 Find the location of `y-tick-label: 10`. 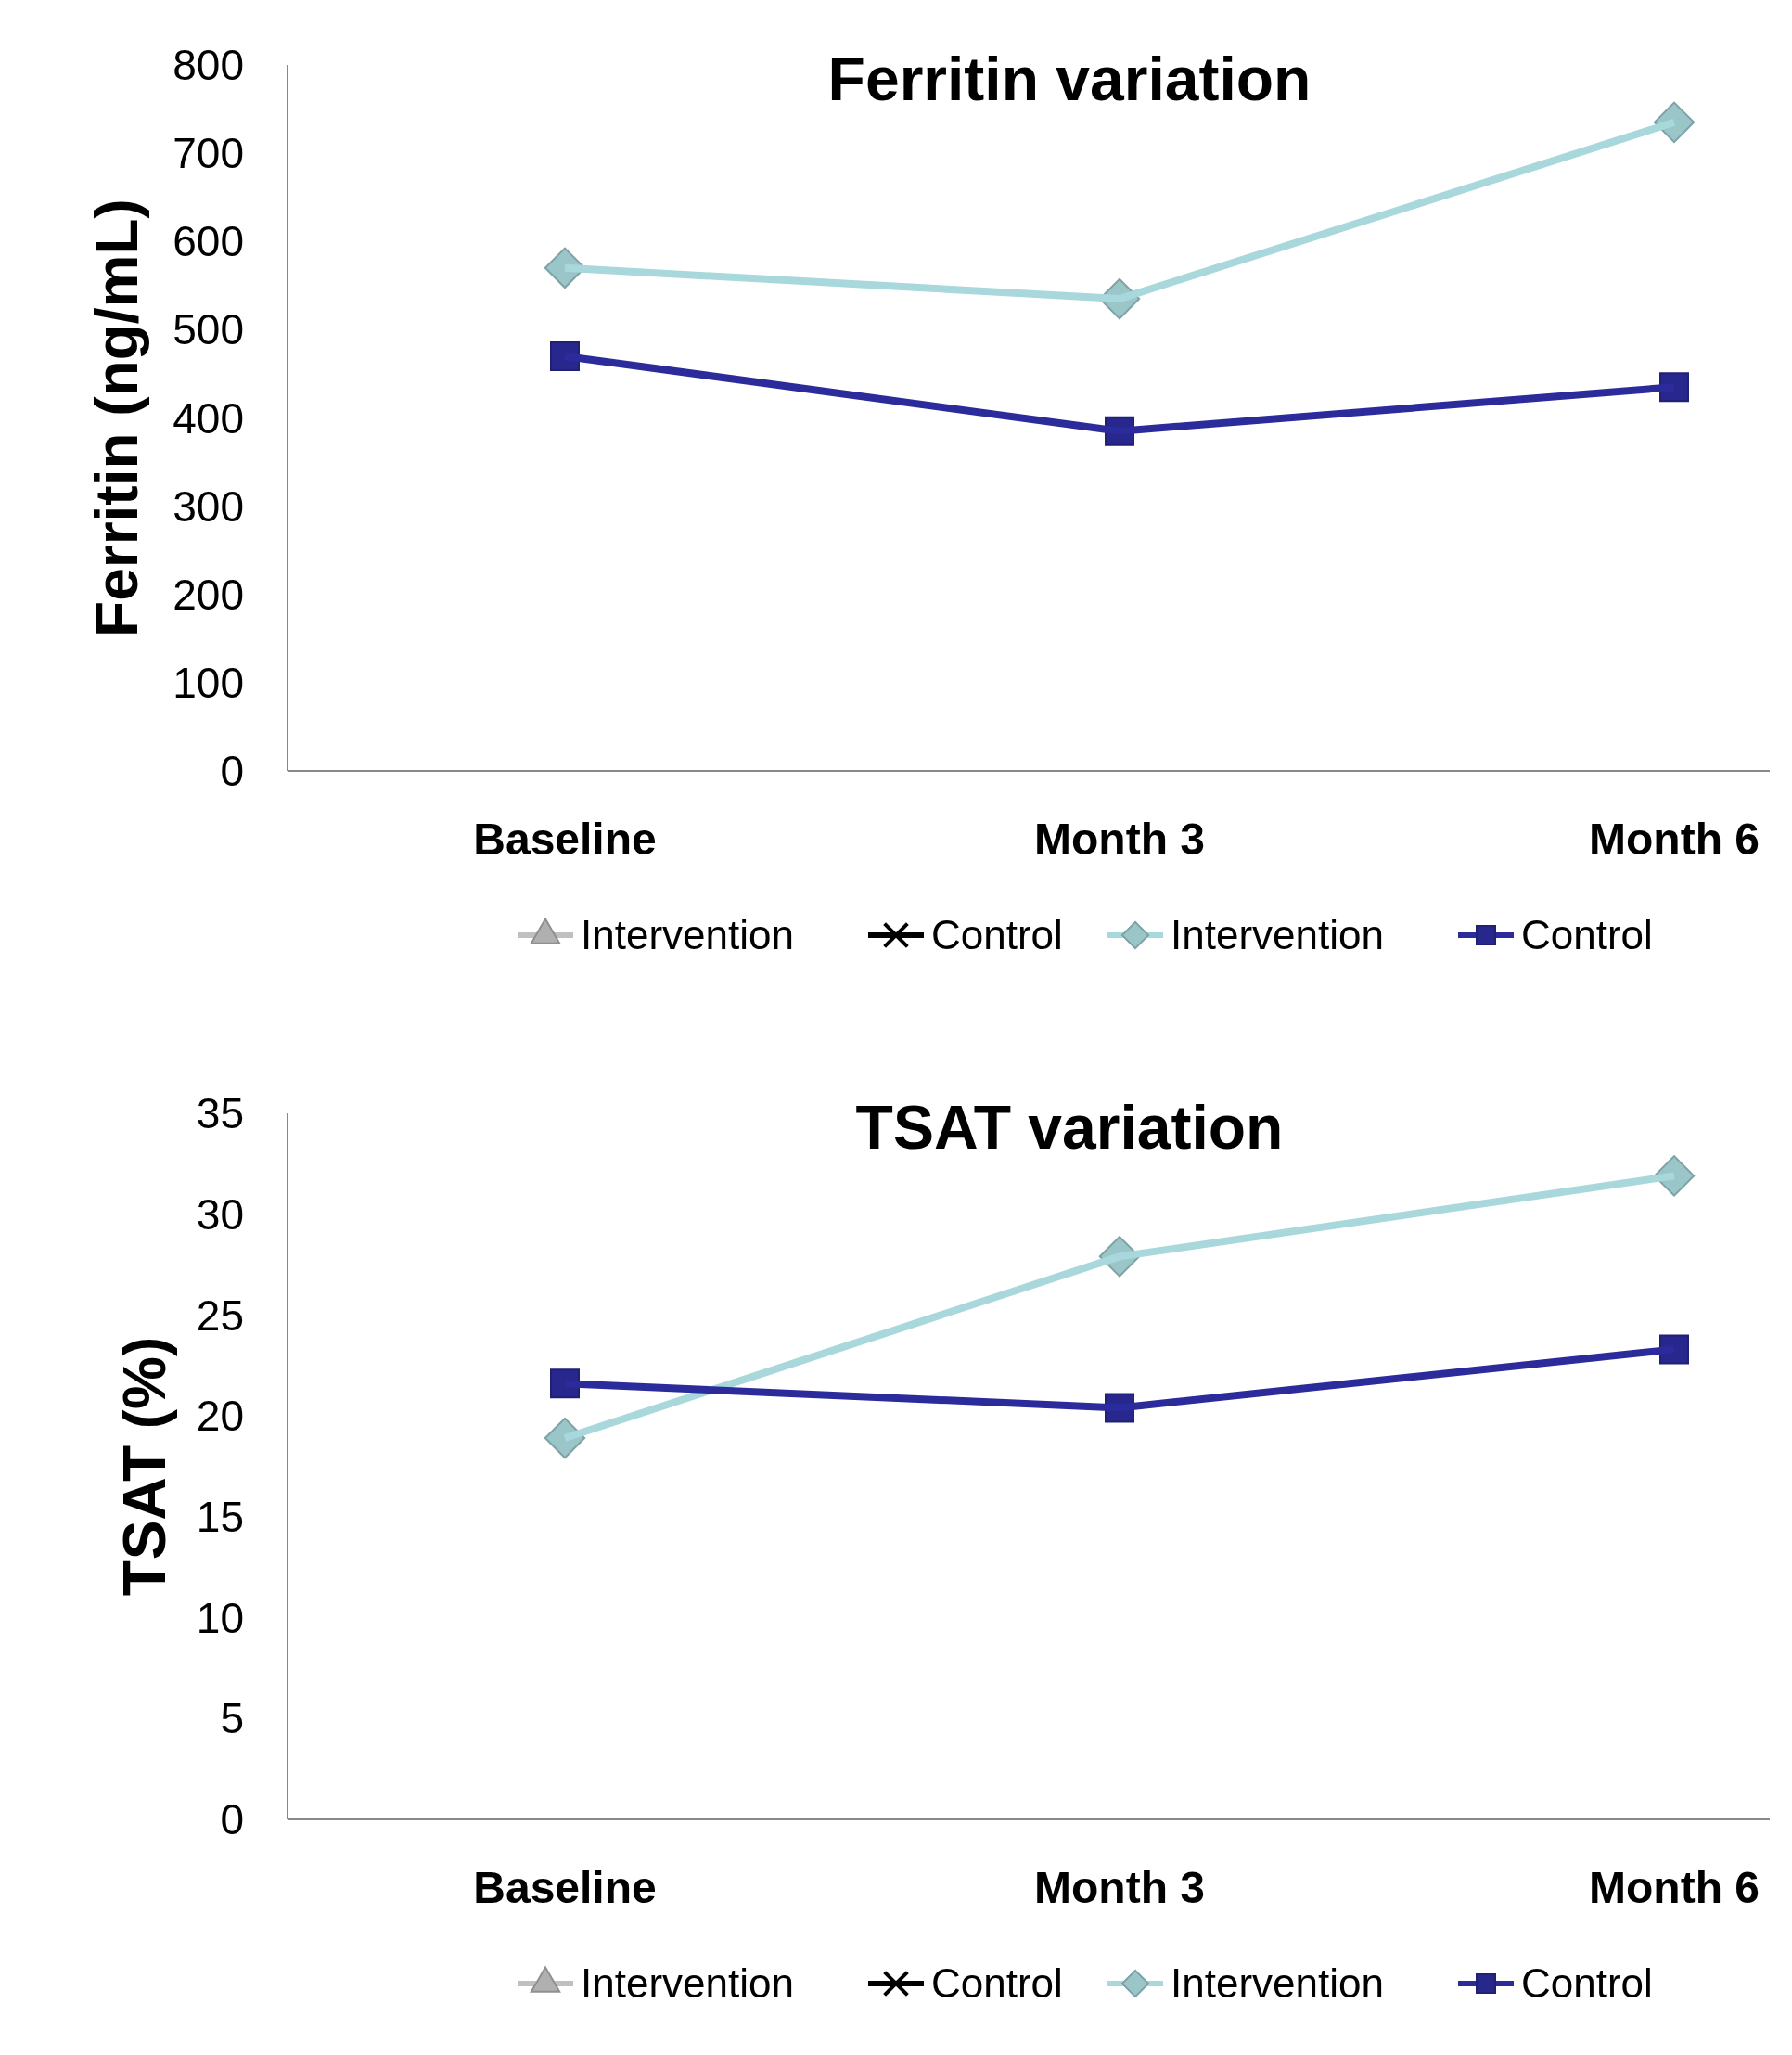

y-tick-label: 10 is located at coordinates (220, 1617).